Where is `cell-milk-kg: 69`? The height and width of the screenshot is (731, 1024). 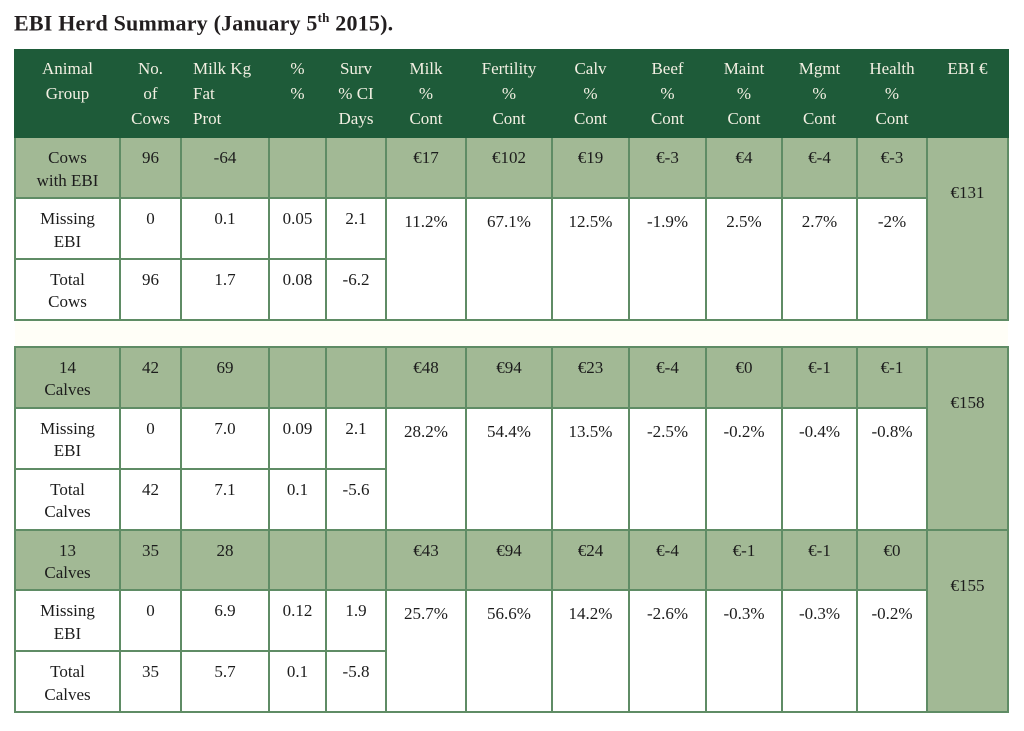
cell-milk-kg: 69 is located at coordinates (225, 377).